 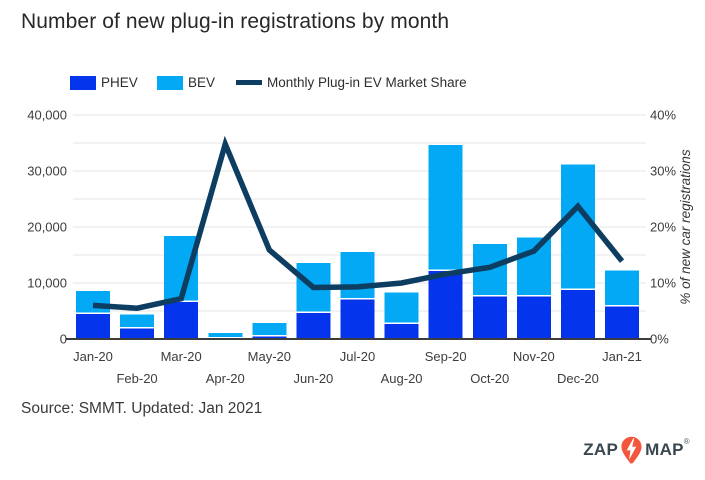 What do you see at coordinates (446, 356) in the screenshot?
I see `x-axis-label-Sep-20: Sep-20` at bounding box center [446, 356].